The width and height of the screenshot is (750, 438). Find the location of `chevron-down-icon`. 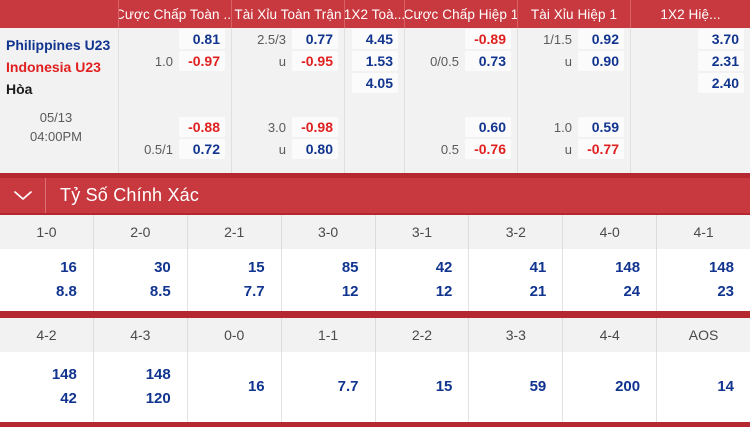

chevron-down-icon is located at coordinates (23, 195).